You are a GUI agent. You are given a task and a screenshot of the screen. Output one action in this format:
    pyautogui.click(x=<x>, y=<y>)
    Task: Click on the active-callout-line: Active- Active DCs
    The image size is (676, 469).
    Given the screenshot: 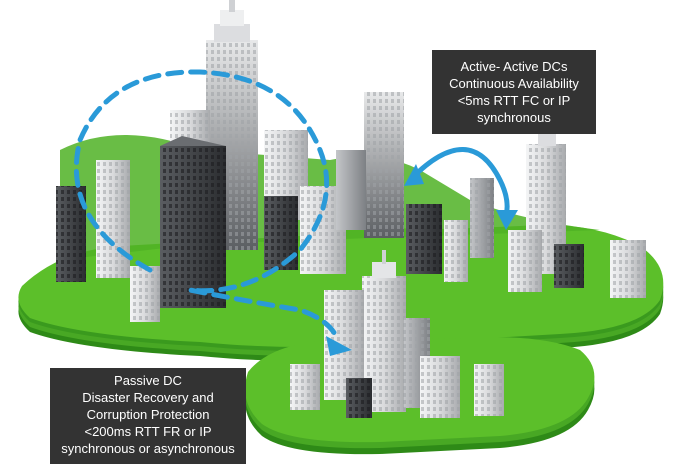 What is the action you would take?
    pyautogui.click(x=514, y=66)
    